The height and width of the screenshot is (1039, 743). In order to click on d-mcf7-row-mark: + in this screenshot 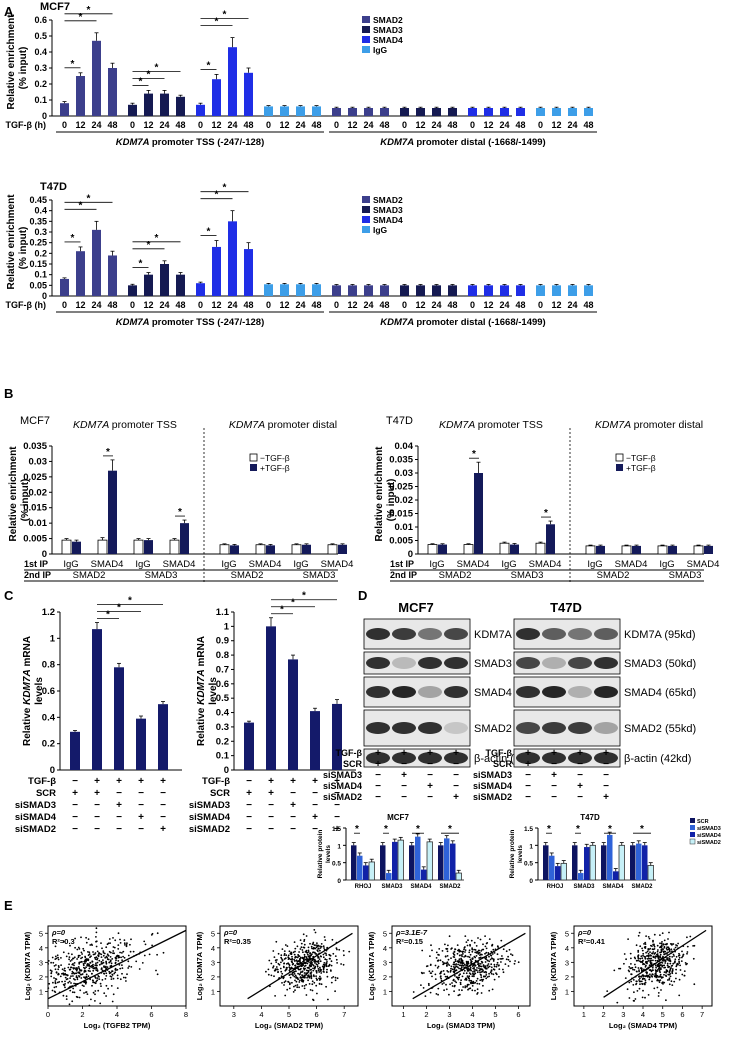, I will do `click(404, 775)`.